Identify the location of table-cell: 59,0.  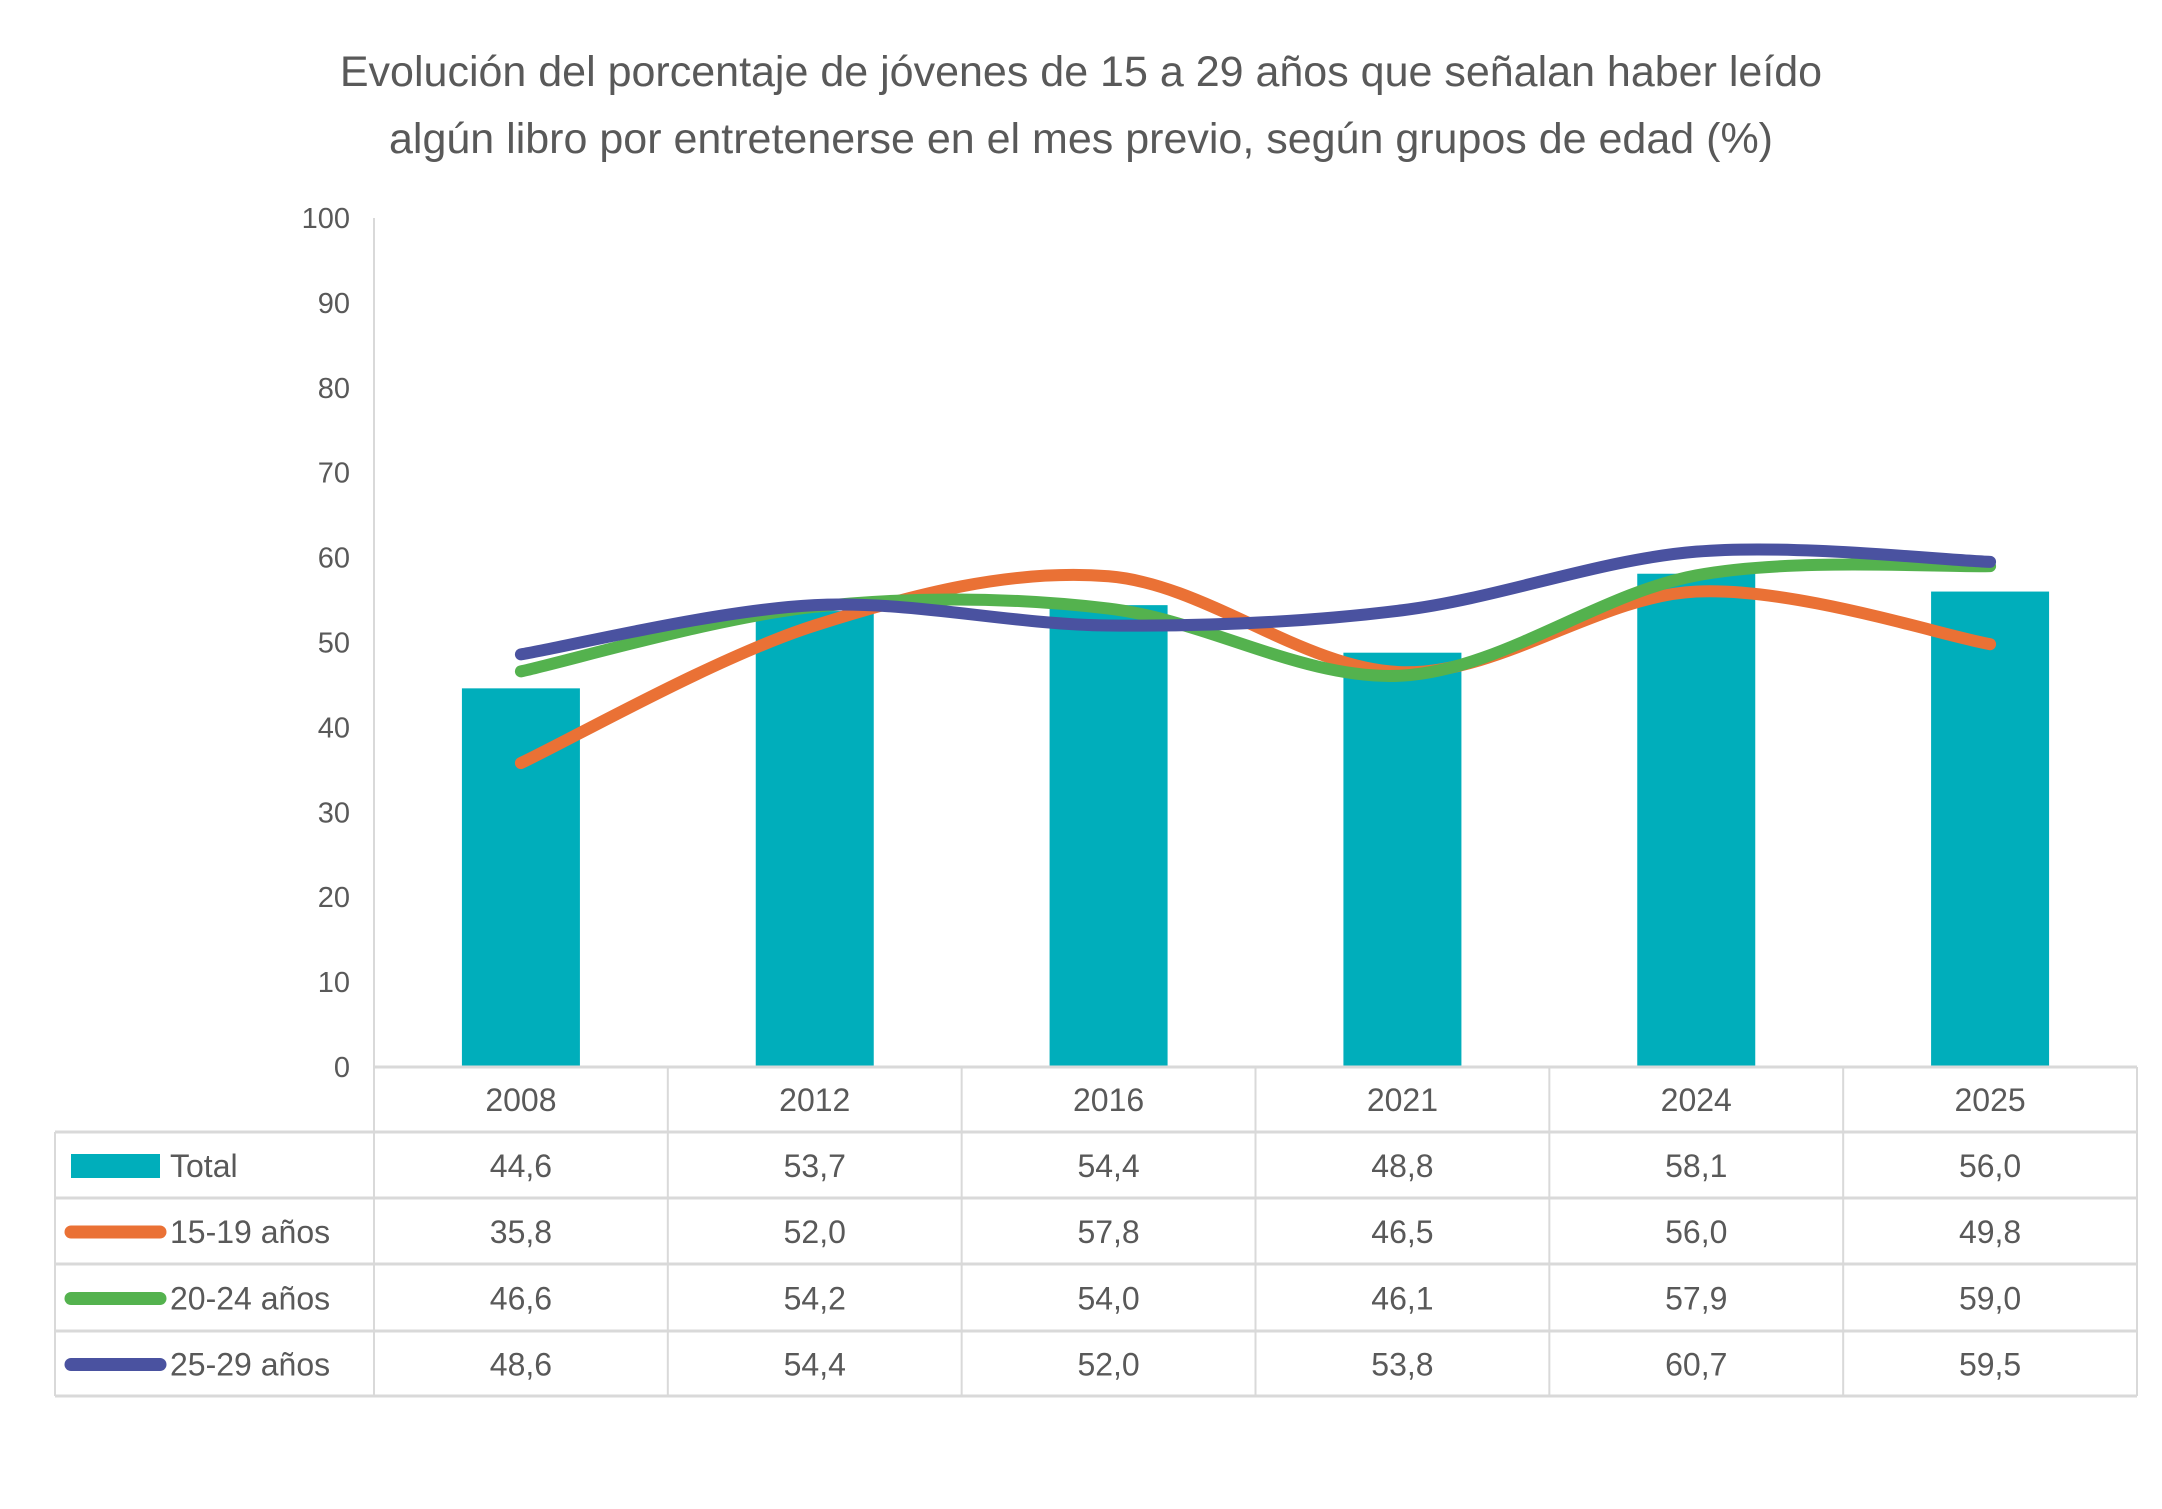
(1990, 1299).